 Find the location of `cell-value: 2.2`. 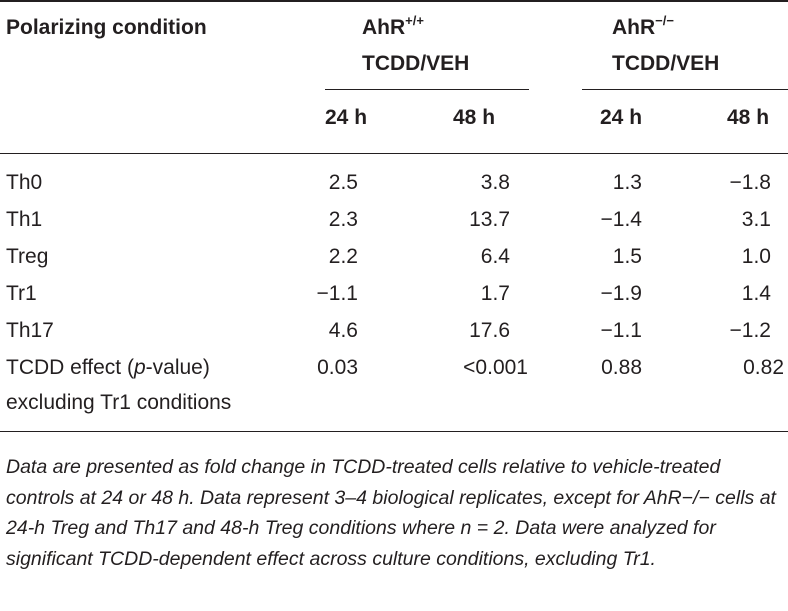

cell-value: 2.2 is located at coordinates (343, 256).